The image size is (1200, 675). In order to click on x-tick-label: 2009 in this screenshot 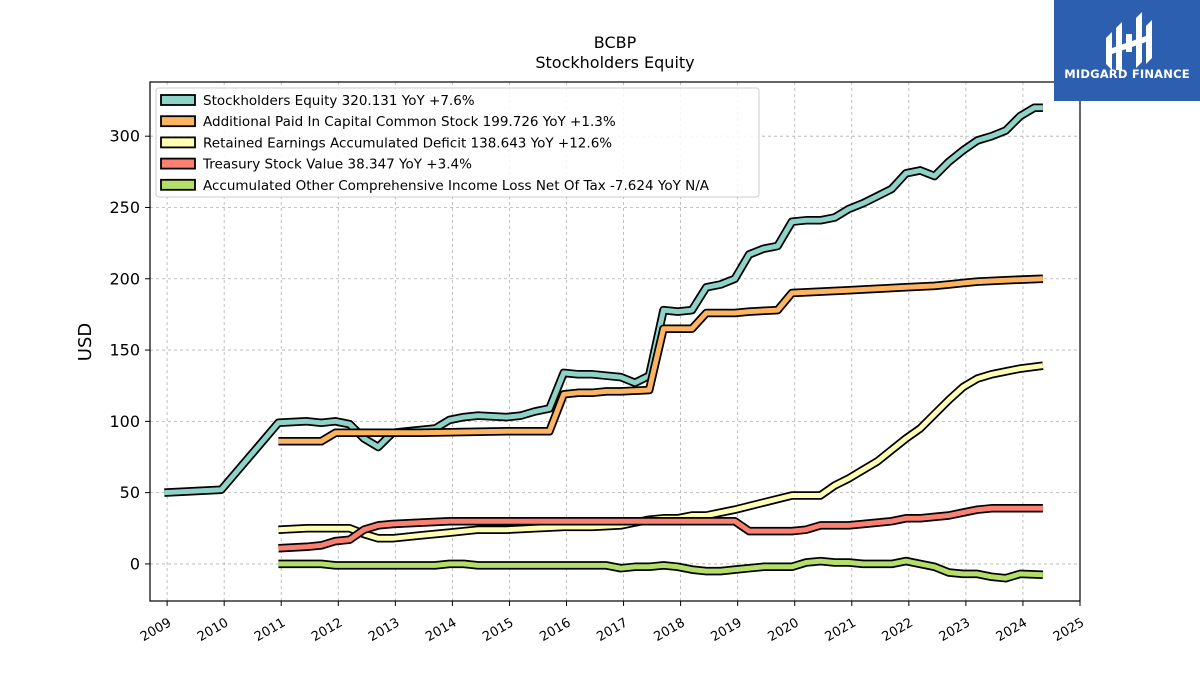, I will do `click(156, 630)`.